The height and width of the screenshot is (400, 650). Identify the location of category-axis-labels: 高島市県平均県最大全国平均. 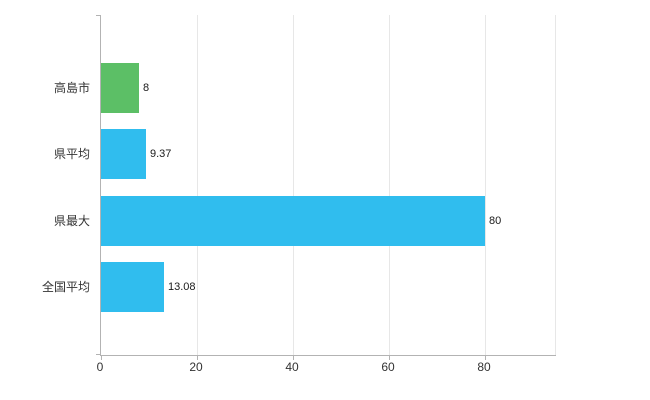
(46, 185).